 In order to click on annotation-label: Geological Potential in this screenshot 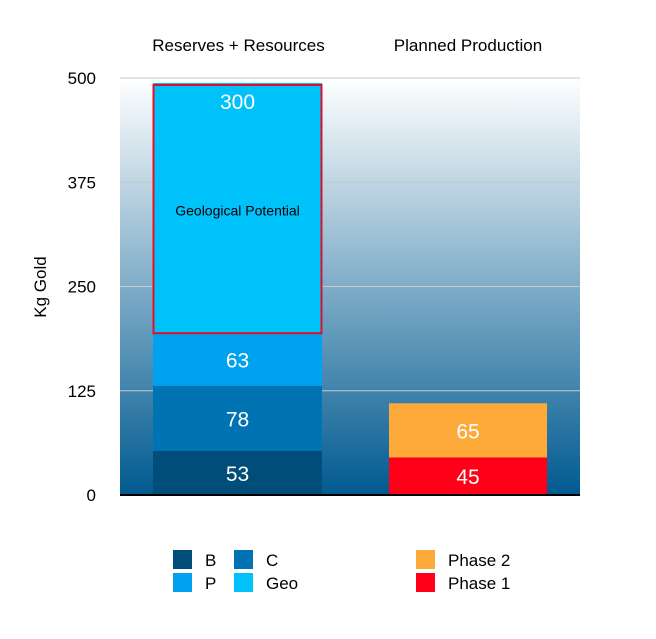, I will do `click(237, 210)`.